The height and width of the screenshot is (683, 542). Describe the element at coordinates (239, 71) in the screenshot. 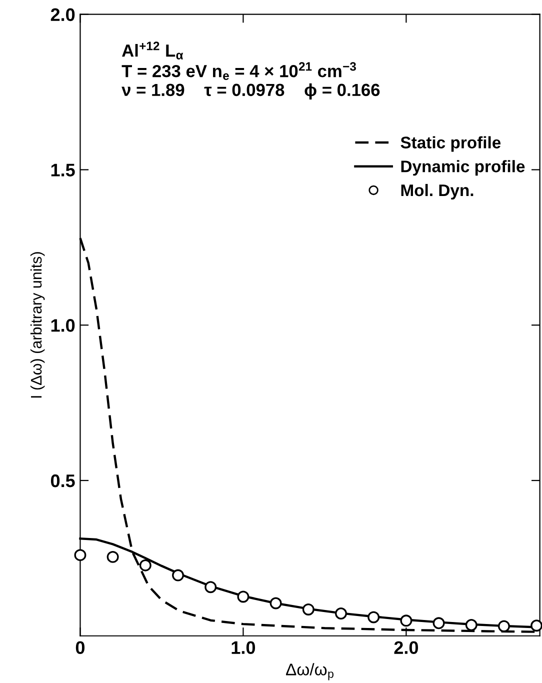

I see `annotation: T = 233 eV n$_{e}$ = 4 × 10$^{21}$ cm$^{−3}$` at that location.